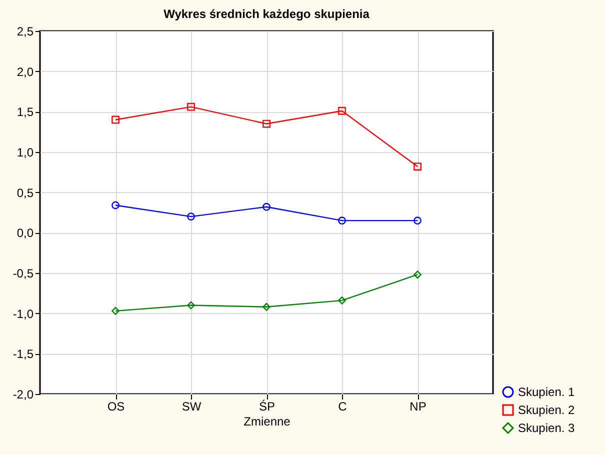  Describe the element at coordinates (116, 407) in the screenshot. I see `x-tick-label: OS` at that location.